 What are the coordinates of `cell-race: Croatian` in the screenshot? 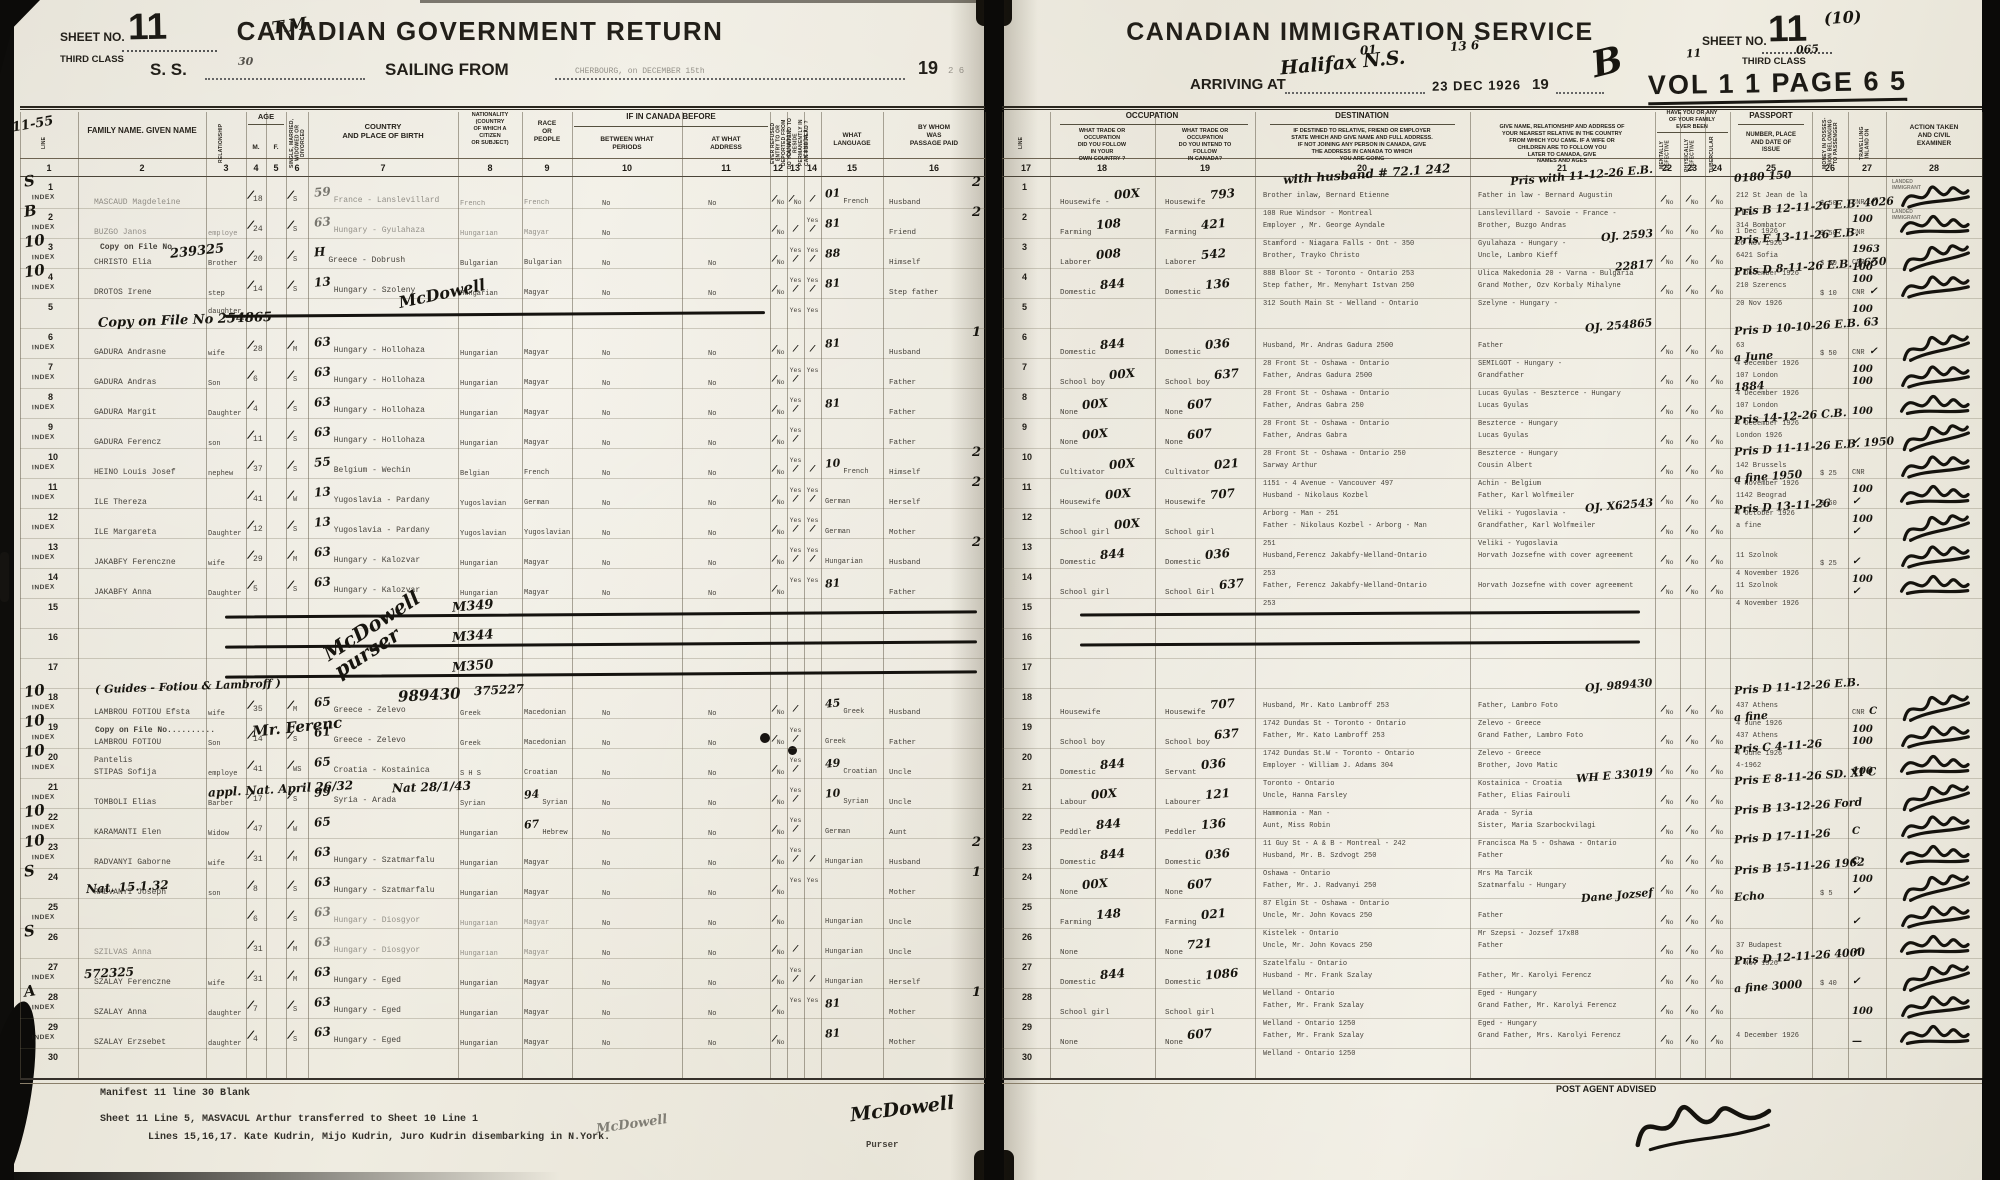 It's located at (541, 773).